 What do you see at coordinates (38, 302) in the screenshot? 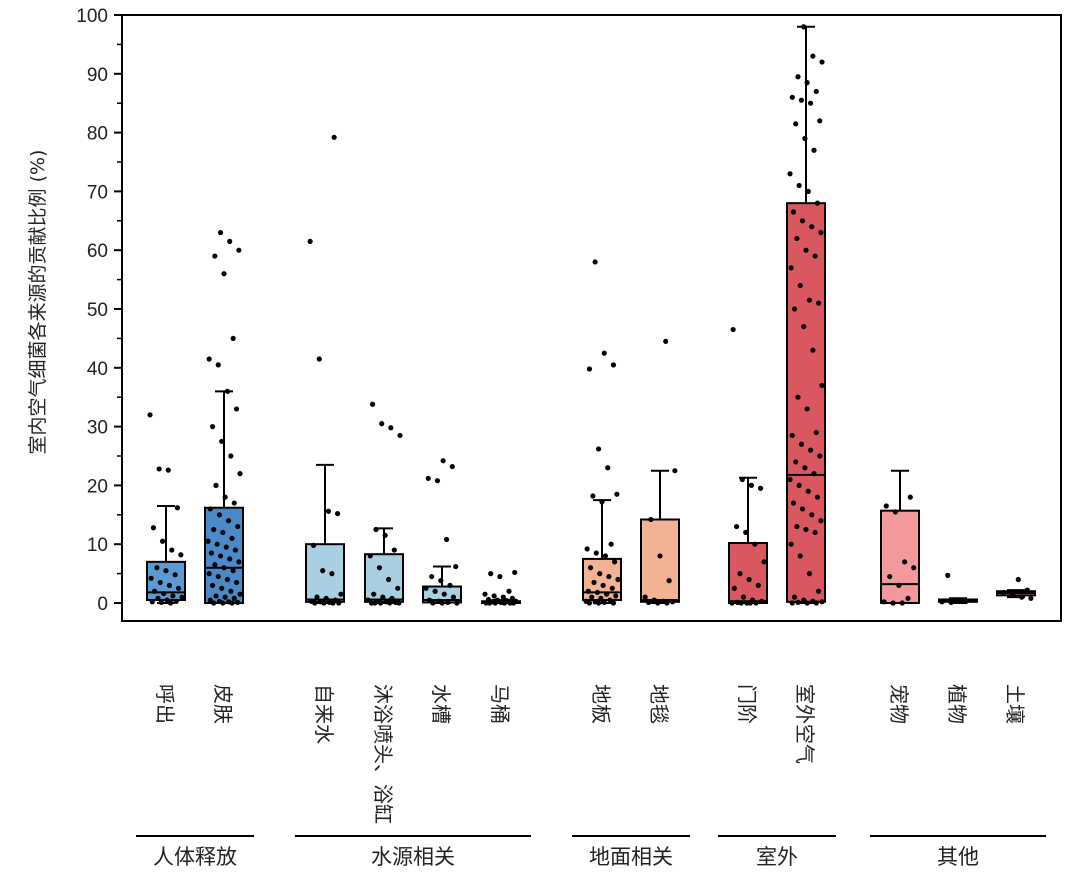
I see `y-axis-title: 室内空气细菌各来源的贡献比例 (%)` at bounding box center [38, 302].